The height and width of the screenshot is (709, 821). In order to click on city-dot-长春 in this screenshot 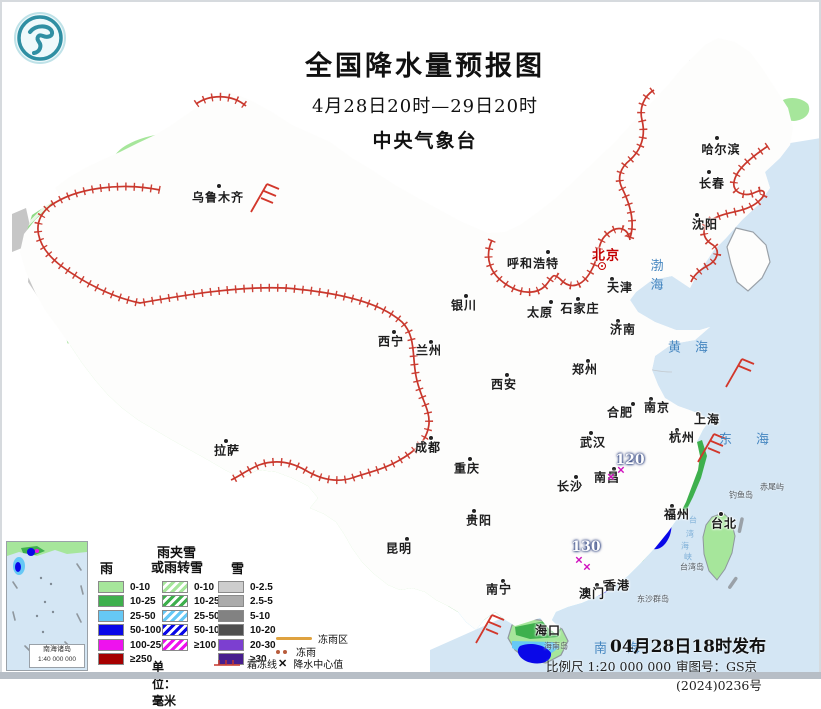, I will do `click(709, 172)`.